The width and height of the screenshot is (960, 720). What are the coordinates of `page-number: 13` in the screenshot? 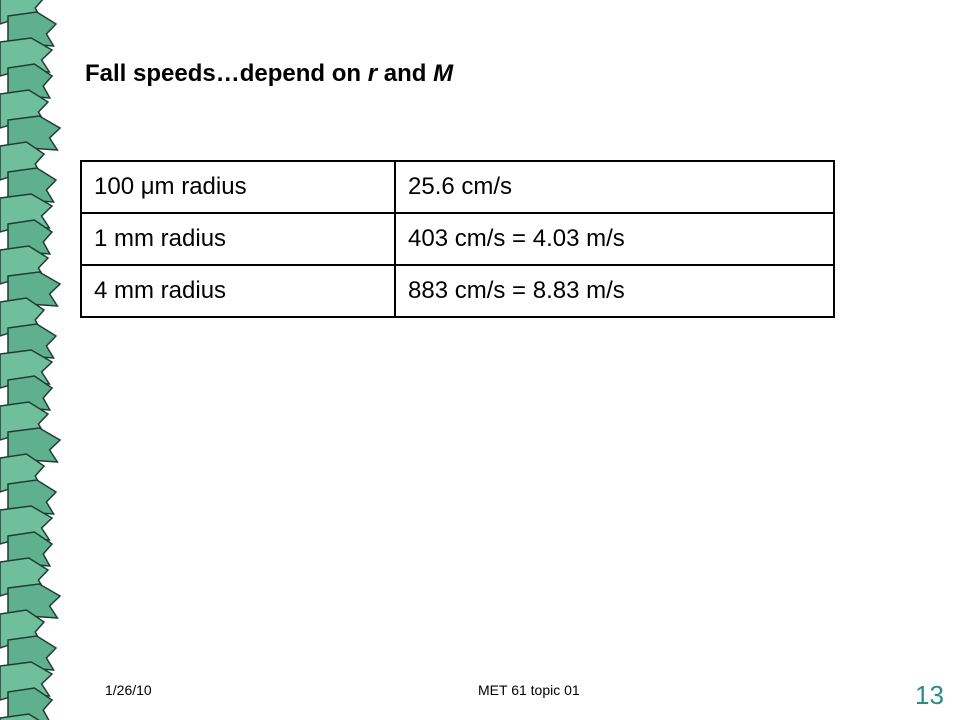 It's located at (929, 695).